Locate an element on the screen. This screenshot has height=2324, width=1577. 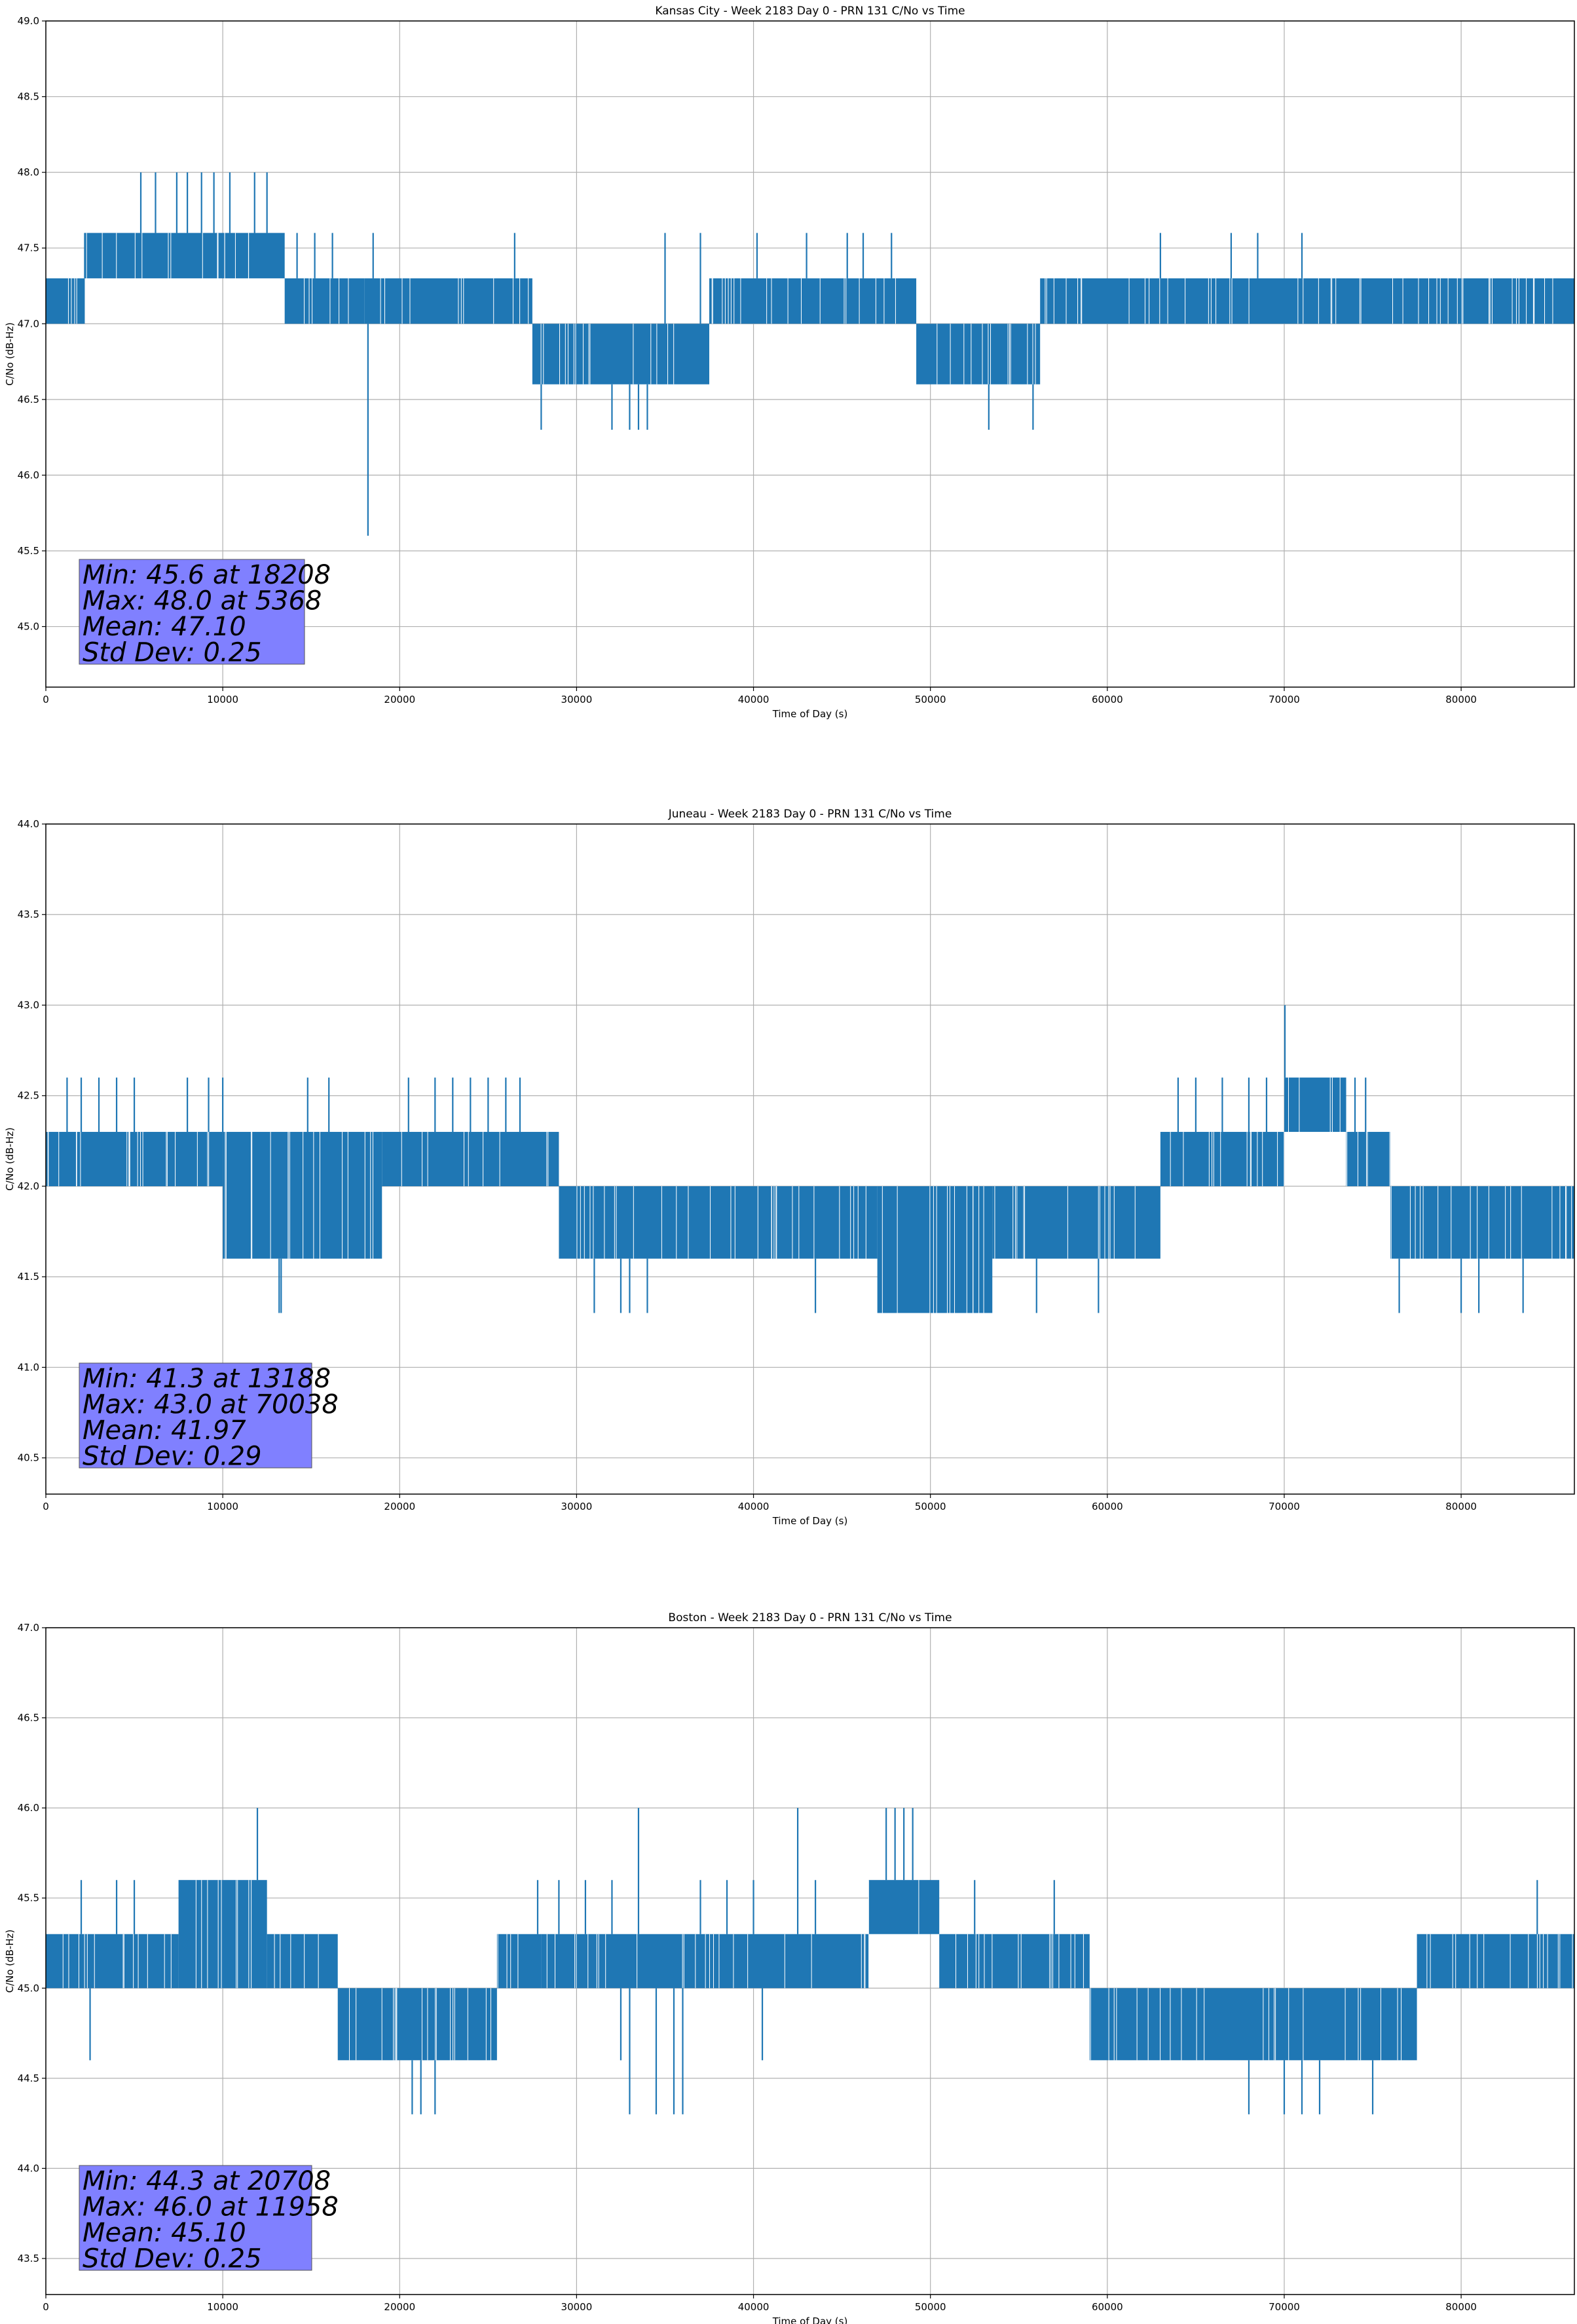
y-tick-label: 44.5 is located at coordinates (28, 2078).